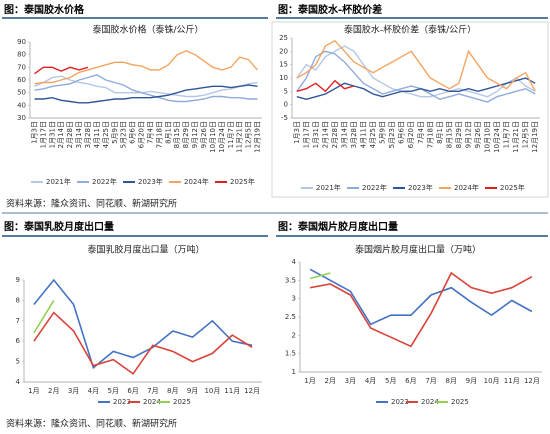 The image size is (550, 434). What do you see at coordinates (418, 250) in the screenshot?
I see `chart-title: 泰国烟片胶月度出口量（万吨）` at bounding box center [418, 250].